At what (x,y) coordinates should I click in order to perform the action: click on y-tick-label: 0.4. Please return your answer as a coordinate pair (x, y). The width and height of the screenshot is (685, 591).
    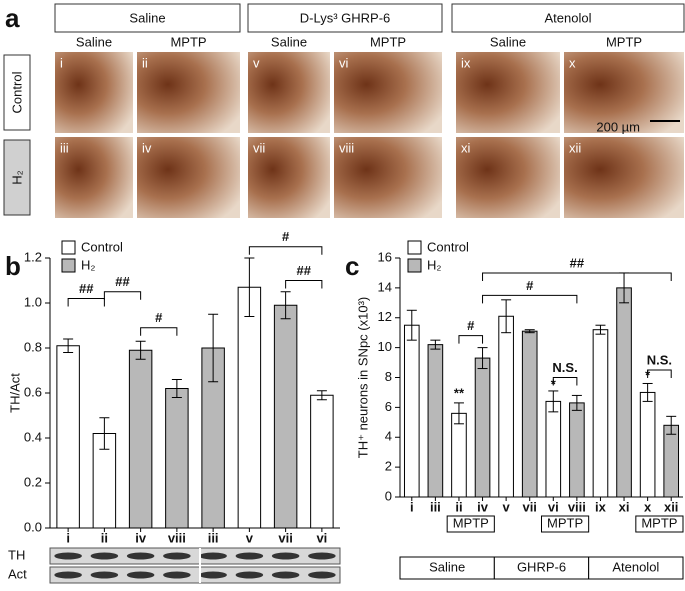
    Looking at the image, I should click on (33, 436).